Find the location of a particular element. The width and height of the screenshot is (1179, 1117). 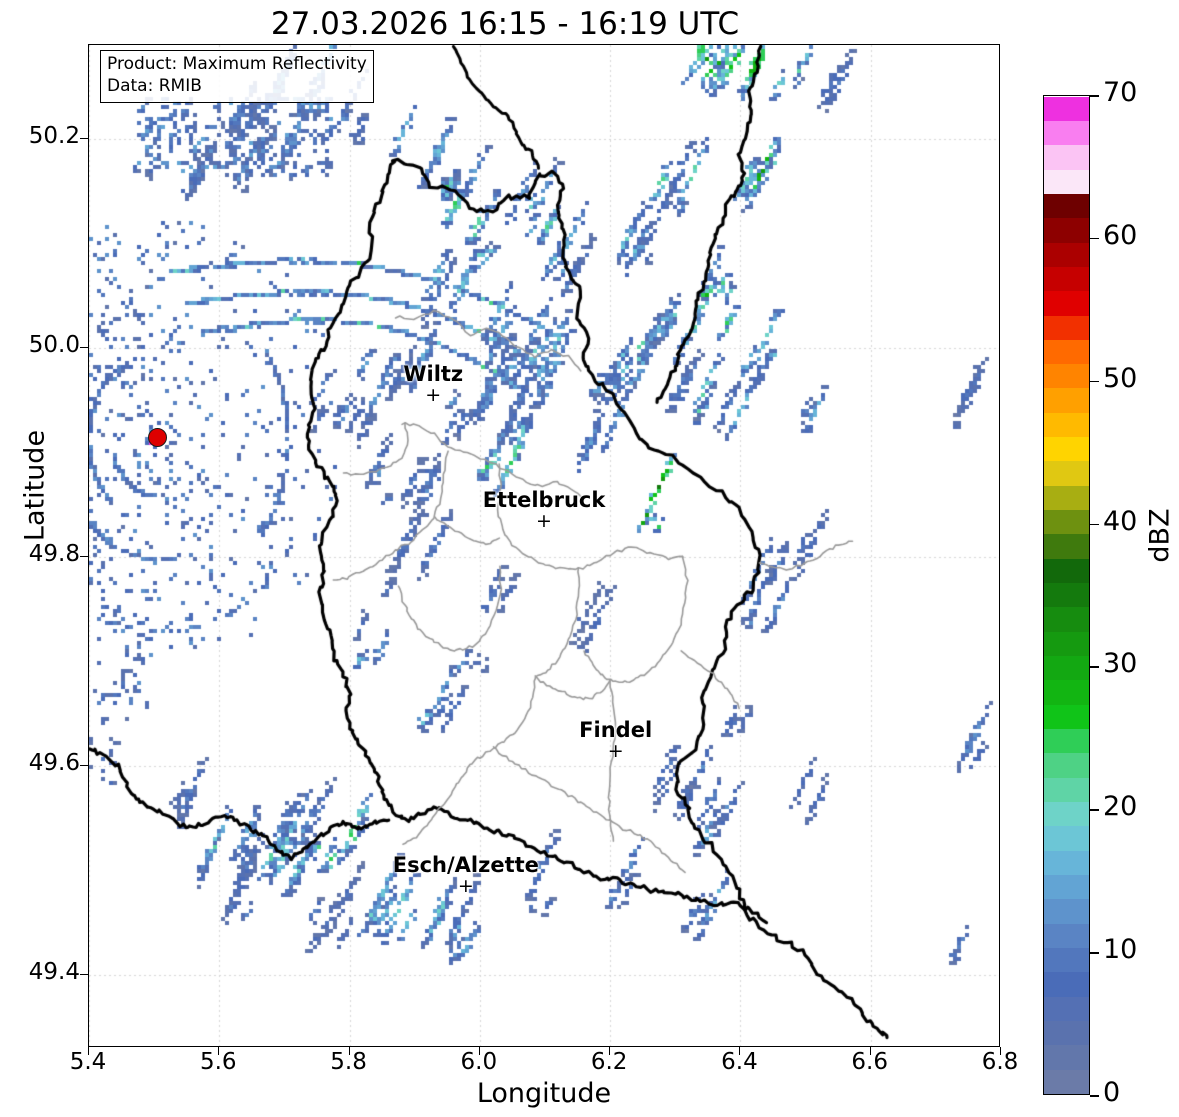

y-axis-label: Latitude is located at coordinates (35, 485).